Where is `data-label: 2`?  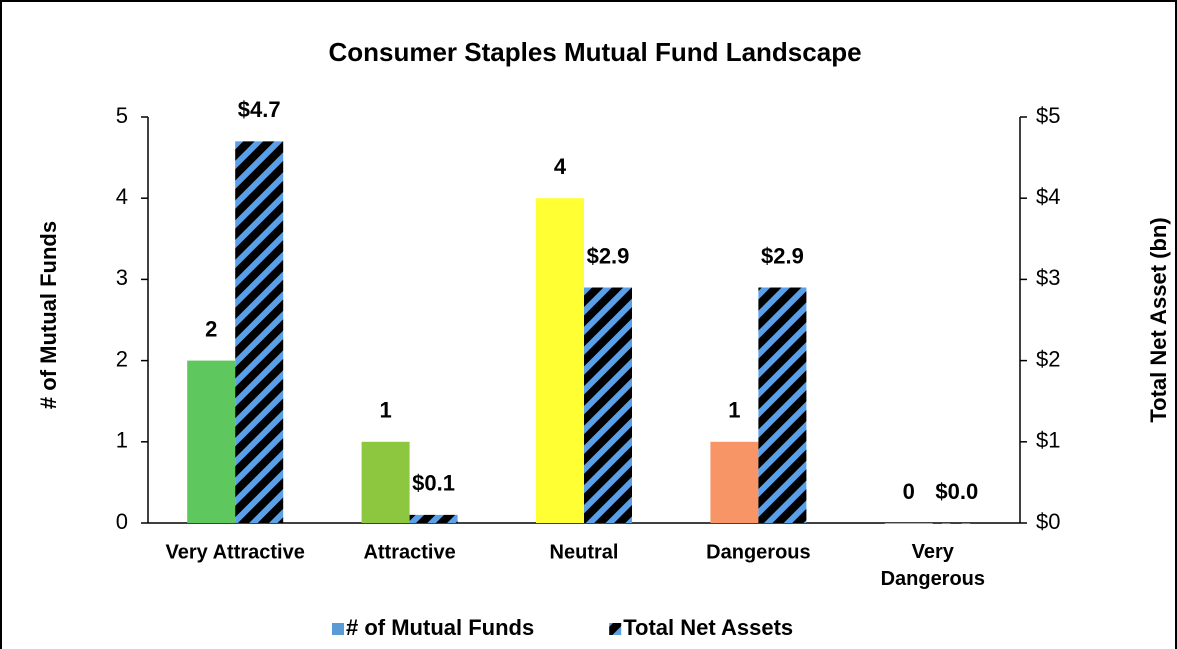 data-label: 2 is located at coordinates (211, 328).